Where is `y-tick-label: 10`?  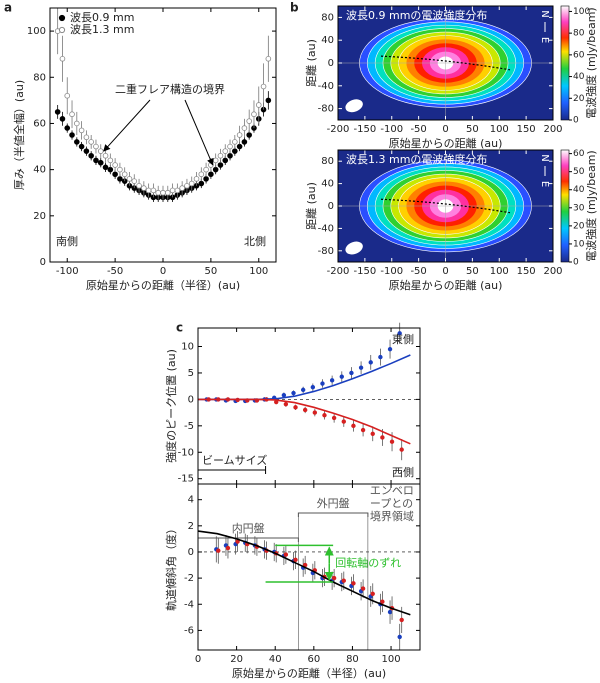
y-tick-label: 10 is located at coordinates (187, 347).